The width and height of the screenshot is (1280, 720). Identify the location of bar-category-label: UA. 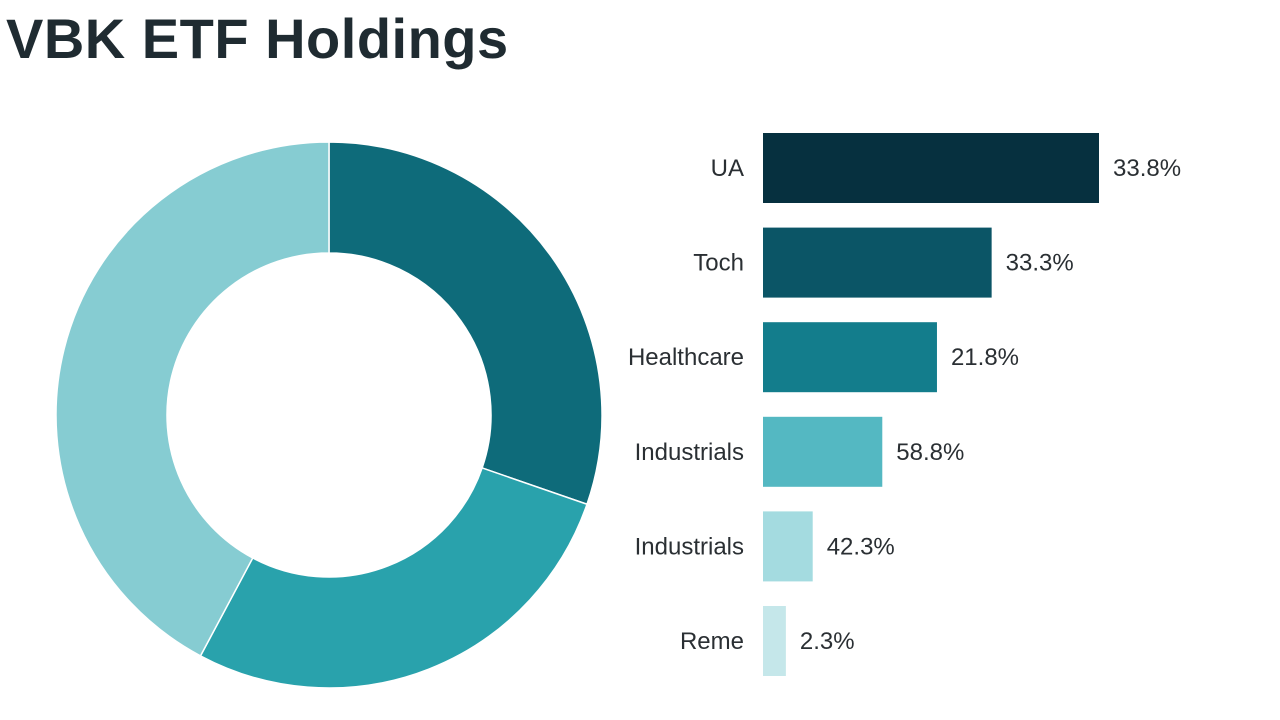
(727, 168).